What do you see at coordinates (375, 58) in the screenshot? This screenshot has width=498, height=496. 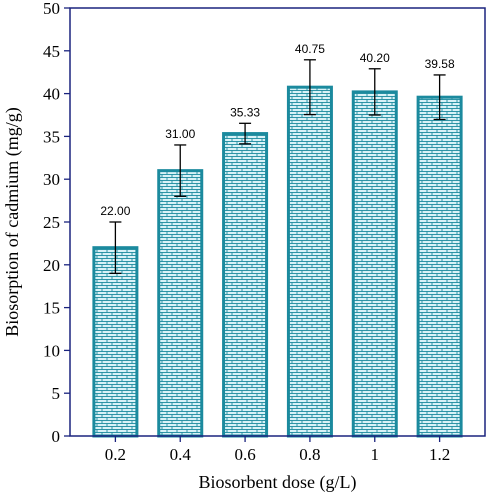 I see `data-label: 40.20` at bounding box center [375, 58].